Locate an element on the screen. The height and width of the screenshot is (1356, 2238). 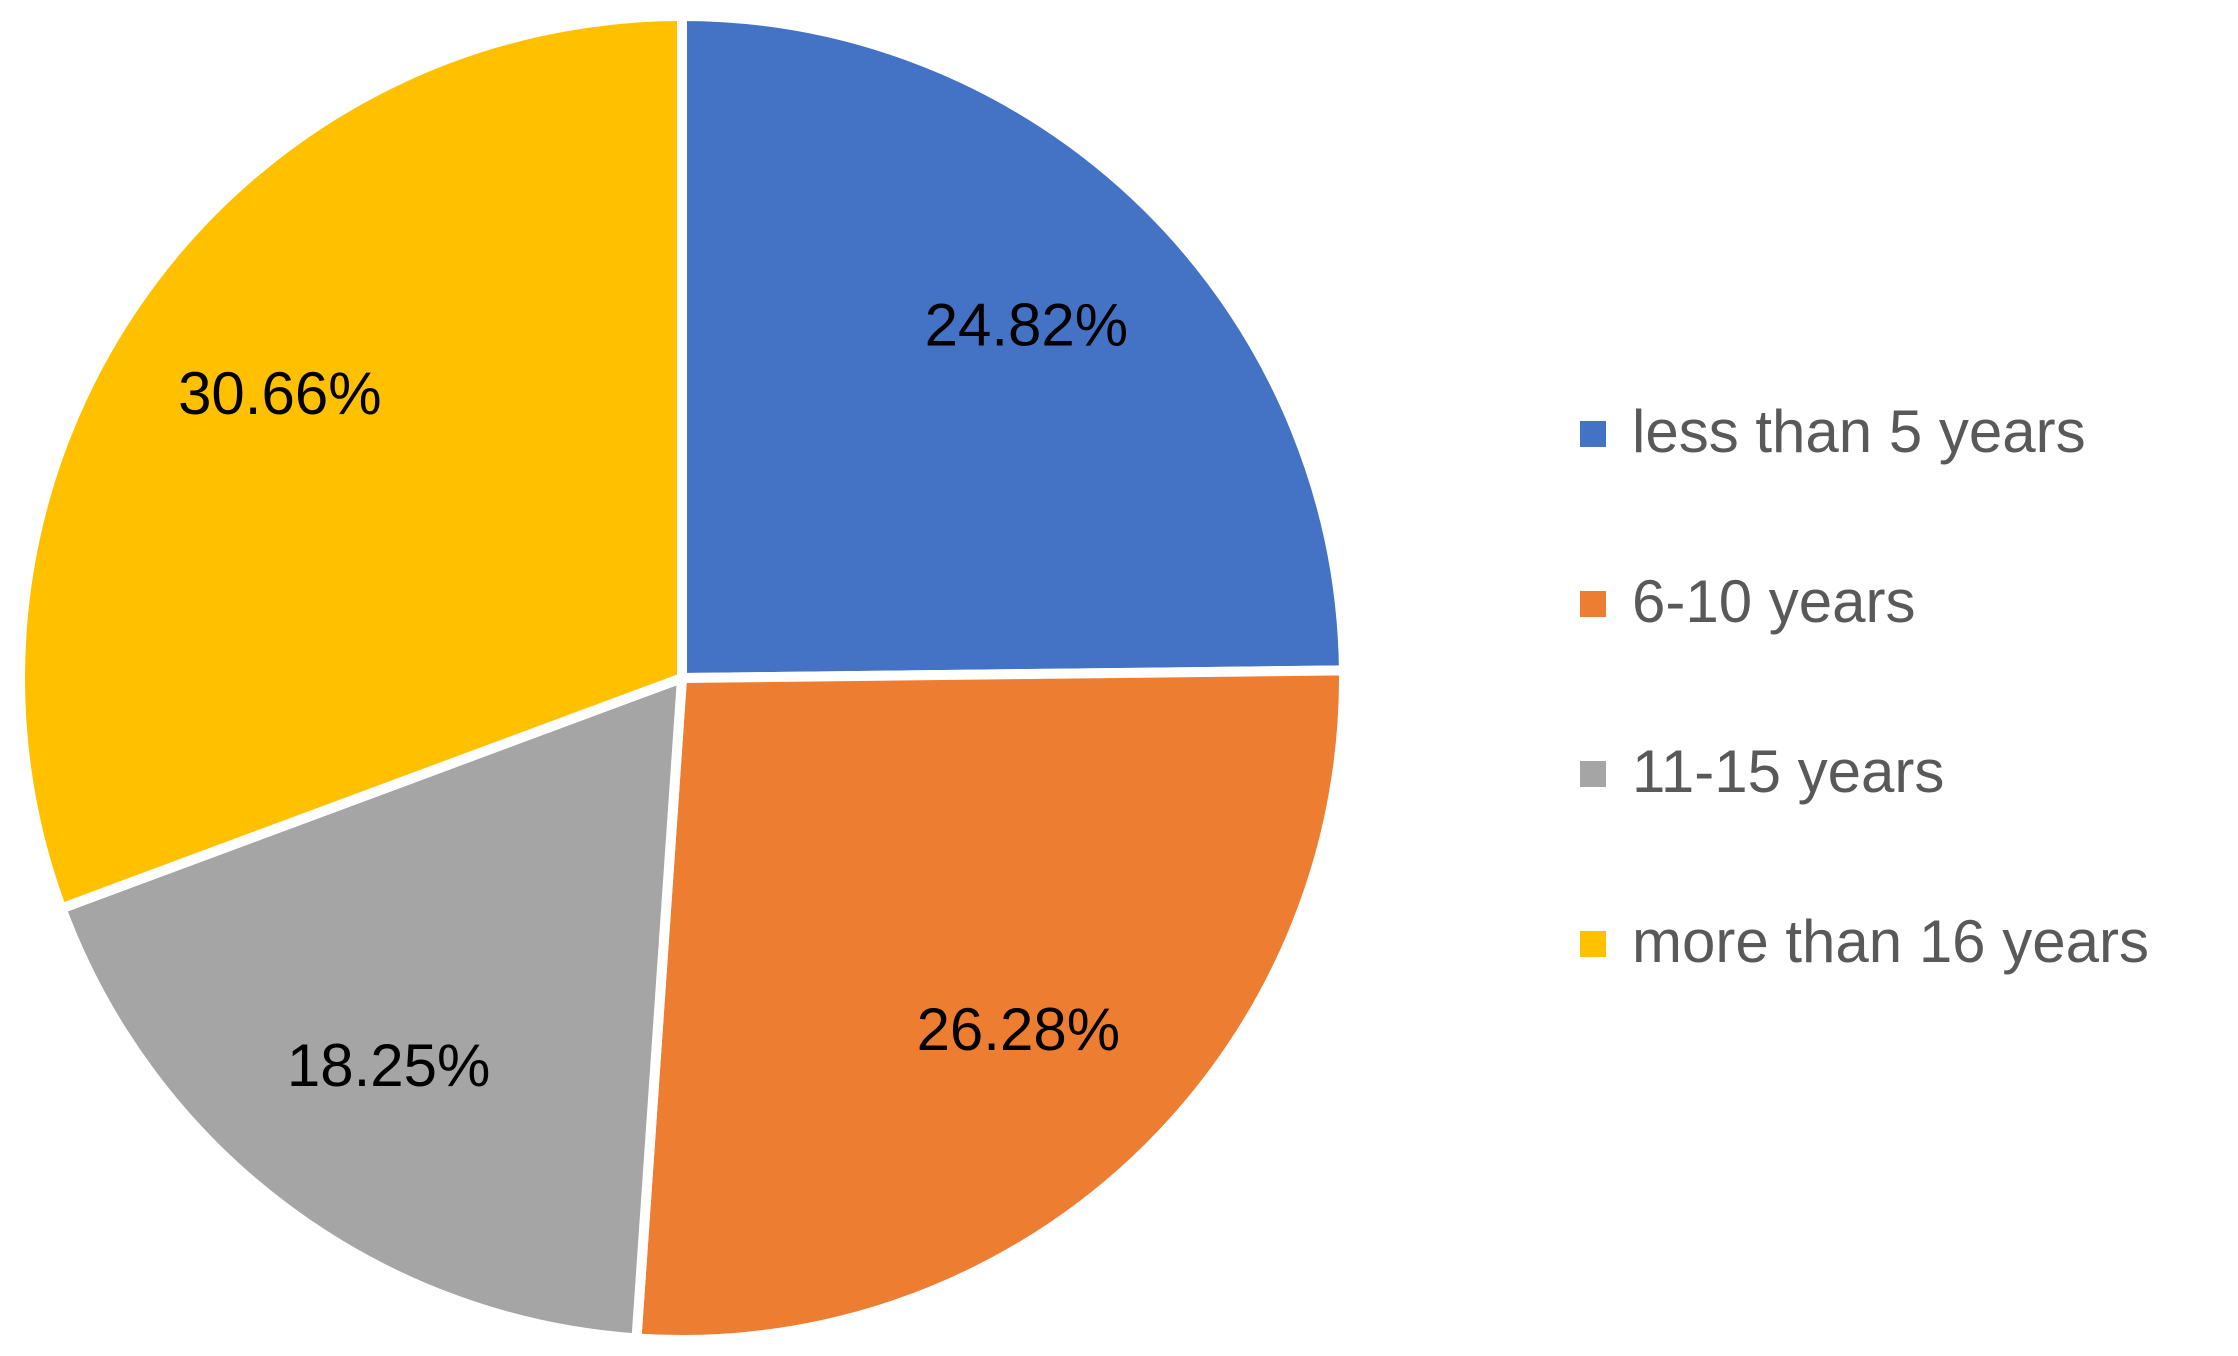
legend-label: less than 5 years is located at coordinates (1859, 431).